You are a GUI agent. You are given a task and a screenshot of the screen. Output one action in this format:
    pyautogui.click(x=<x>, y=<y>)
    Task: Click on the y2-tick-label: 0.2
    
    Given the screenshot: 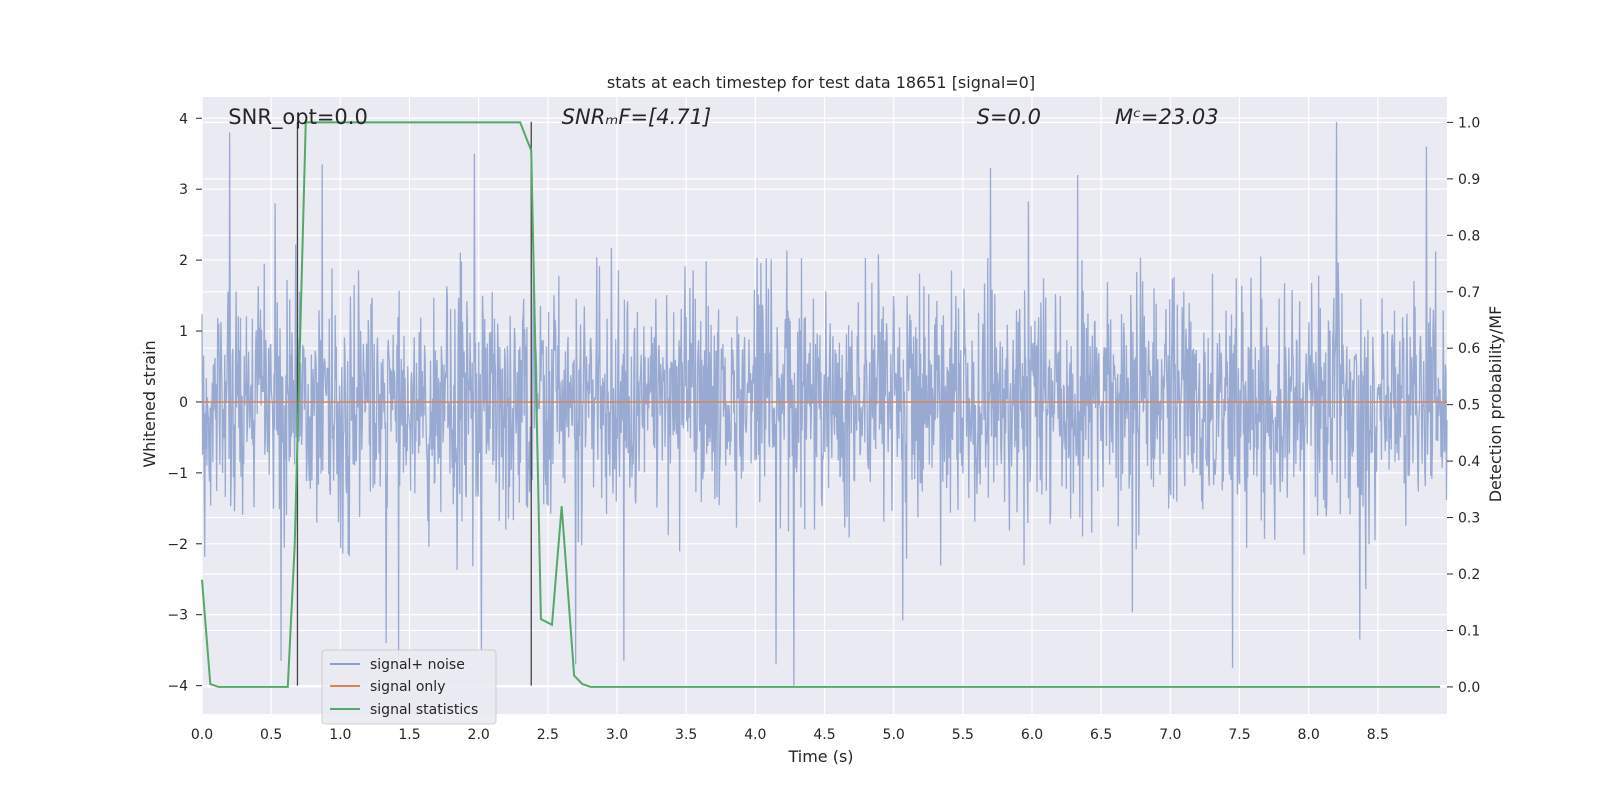 What is the action you would take?
    pyautogui.click(x=1469, y=575)
    